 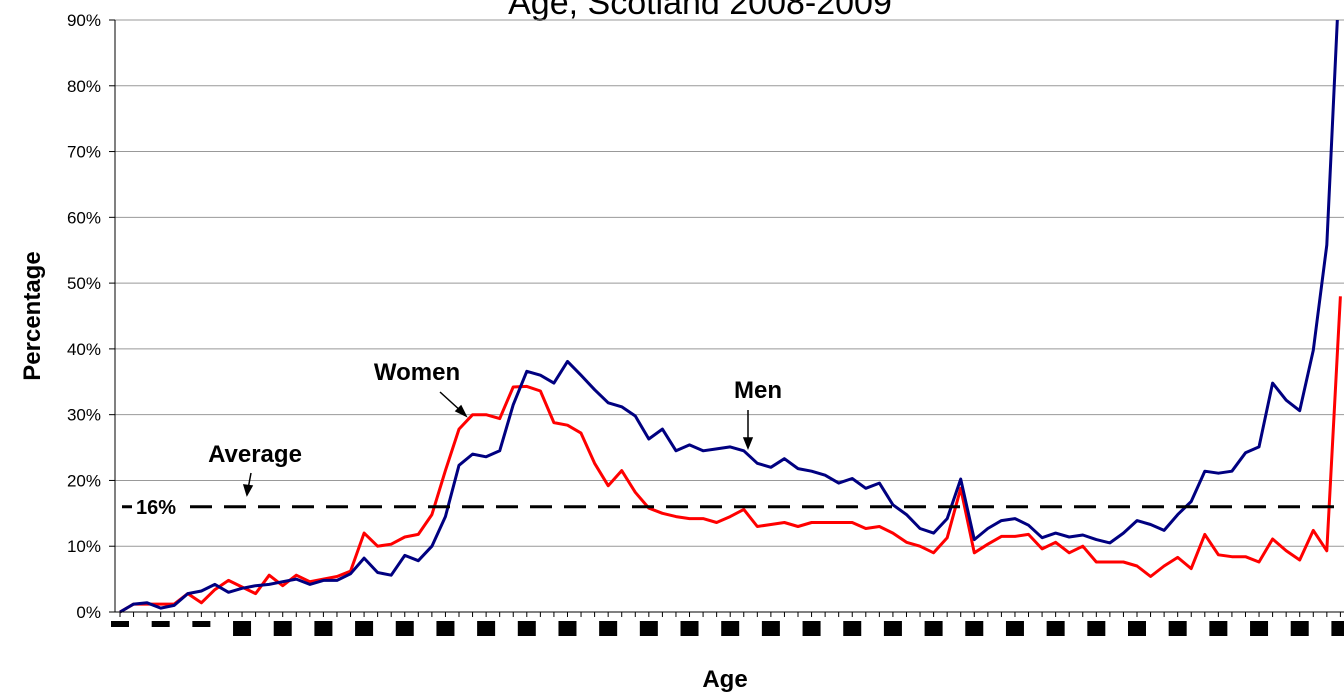 I want to click on average-label: 16%, so click(x=156, y=508).